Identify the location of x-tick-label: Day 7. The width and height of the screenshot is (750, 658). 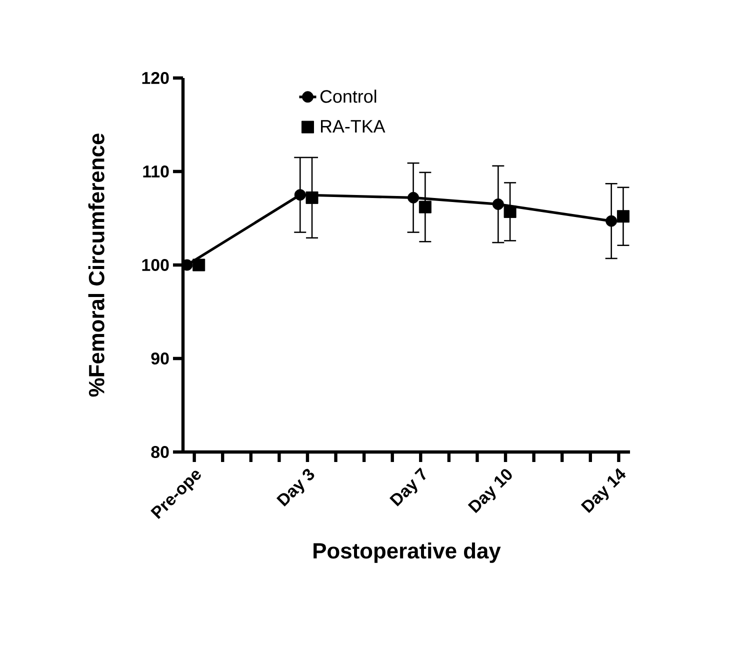
(408, 487).